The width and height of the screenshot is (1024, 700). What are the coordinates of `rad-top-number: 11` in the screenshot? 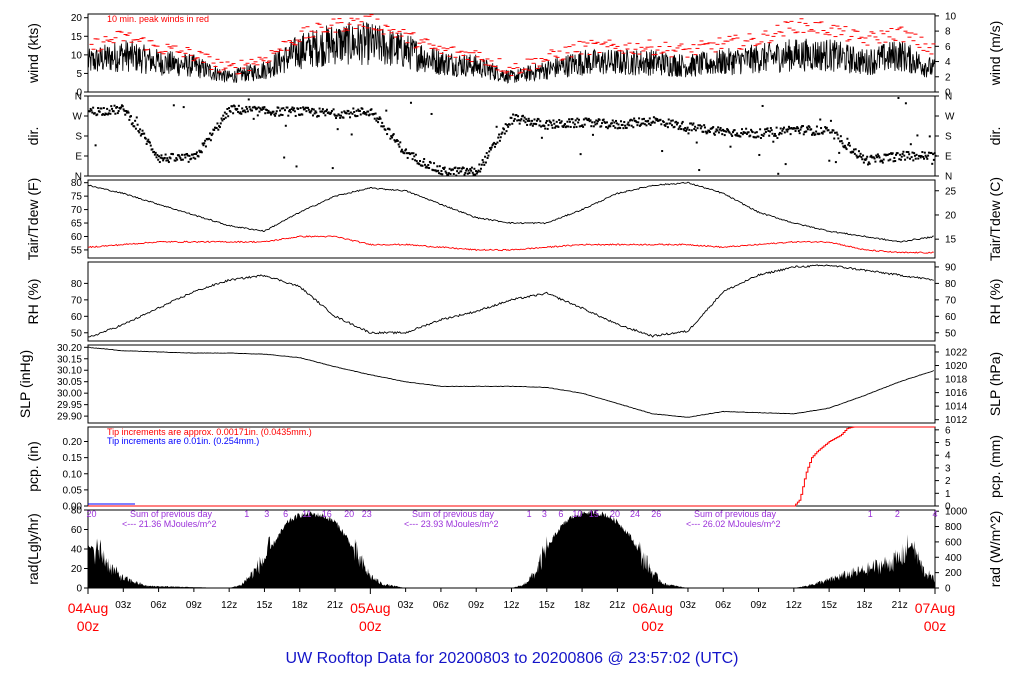 It's located at (306, 514).